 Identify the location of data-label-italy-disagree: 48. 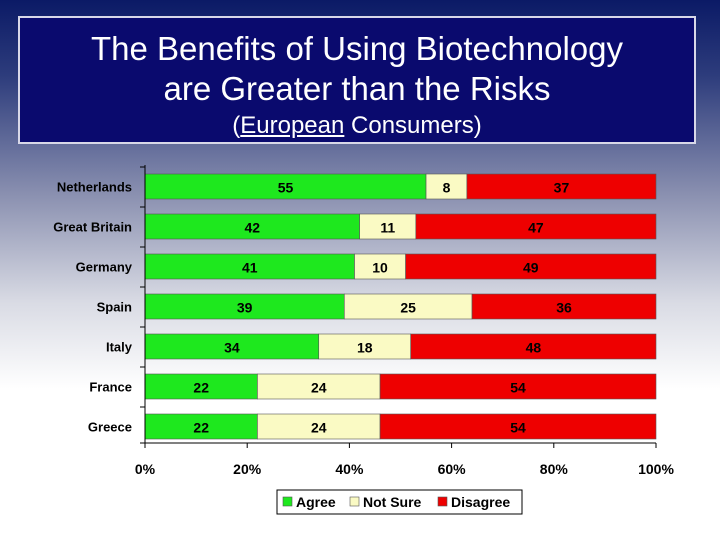
(534, 348).